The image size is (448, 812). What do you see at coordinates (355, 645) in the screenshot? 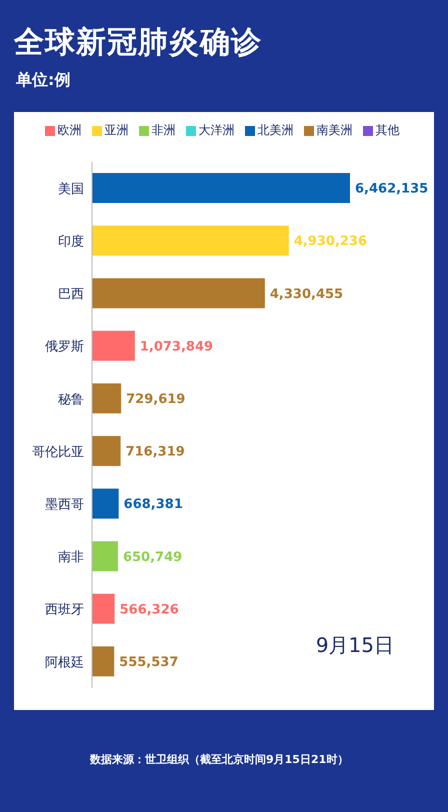
I see `annotation: 9月15日` at bounding box center [355, 645].